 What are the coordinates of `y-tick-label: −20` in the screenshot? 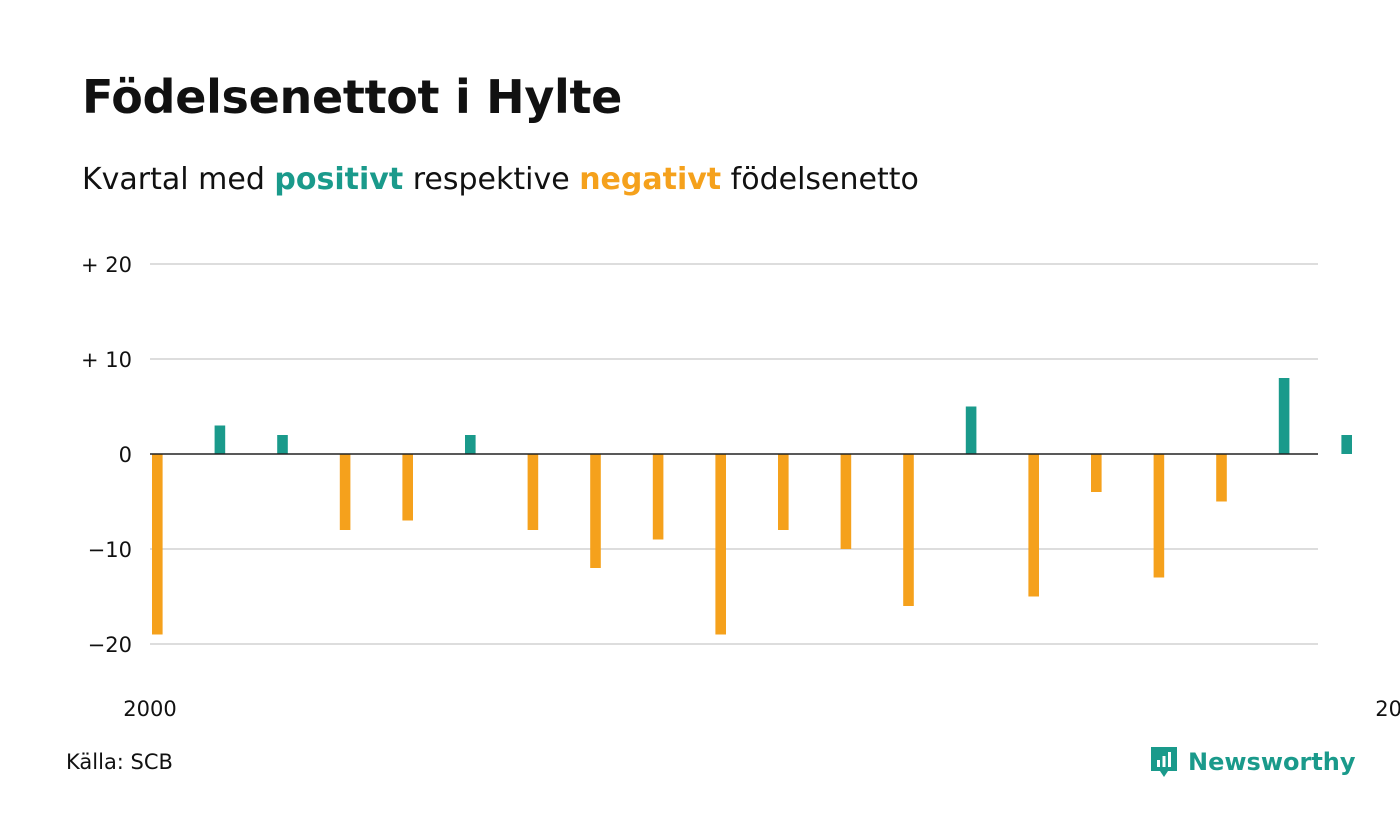 It's located at (110, 645).